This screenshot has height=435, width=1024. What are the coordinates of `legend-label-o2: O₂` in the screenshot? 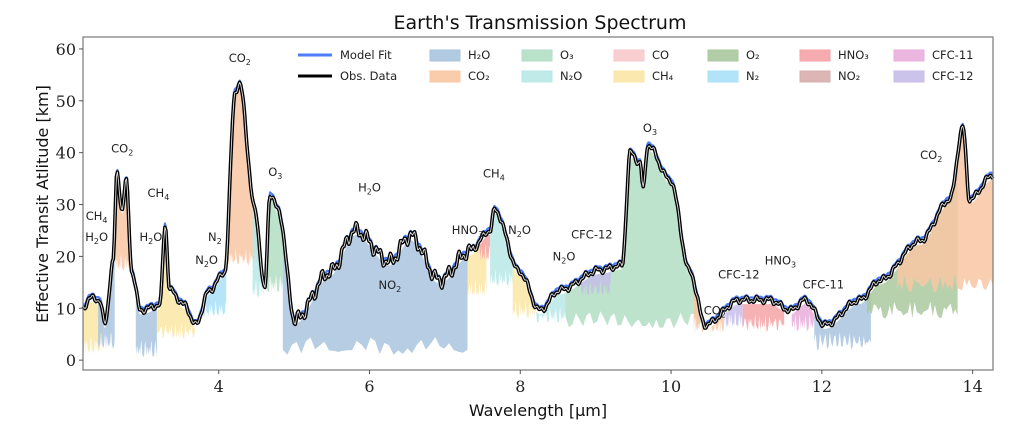 It's located at (753, 55).